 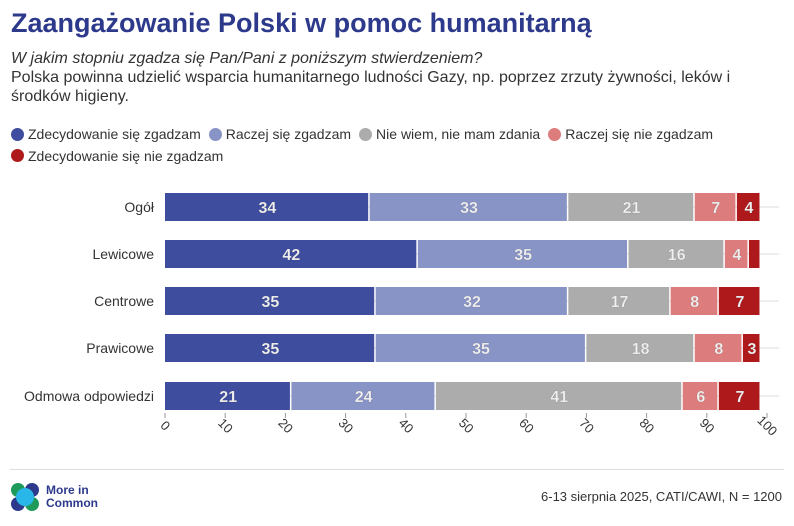 I want to click on data-label: 17, so click(x=620, y=302).